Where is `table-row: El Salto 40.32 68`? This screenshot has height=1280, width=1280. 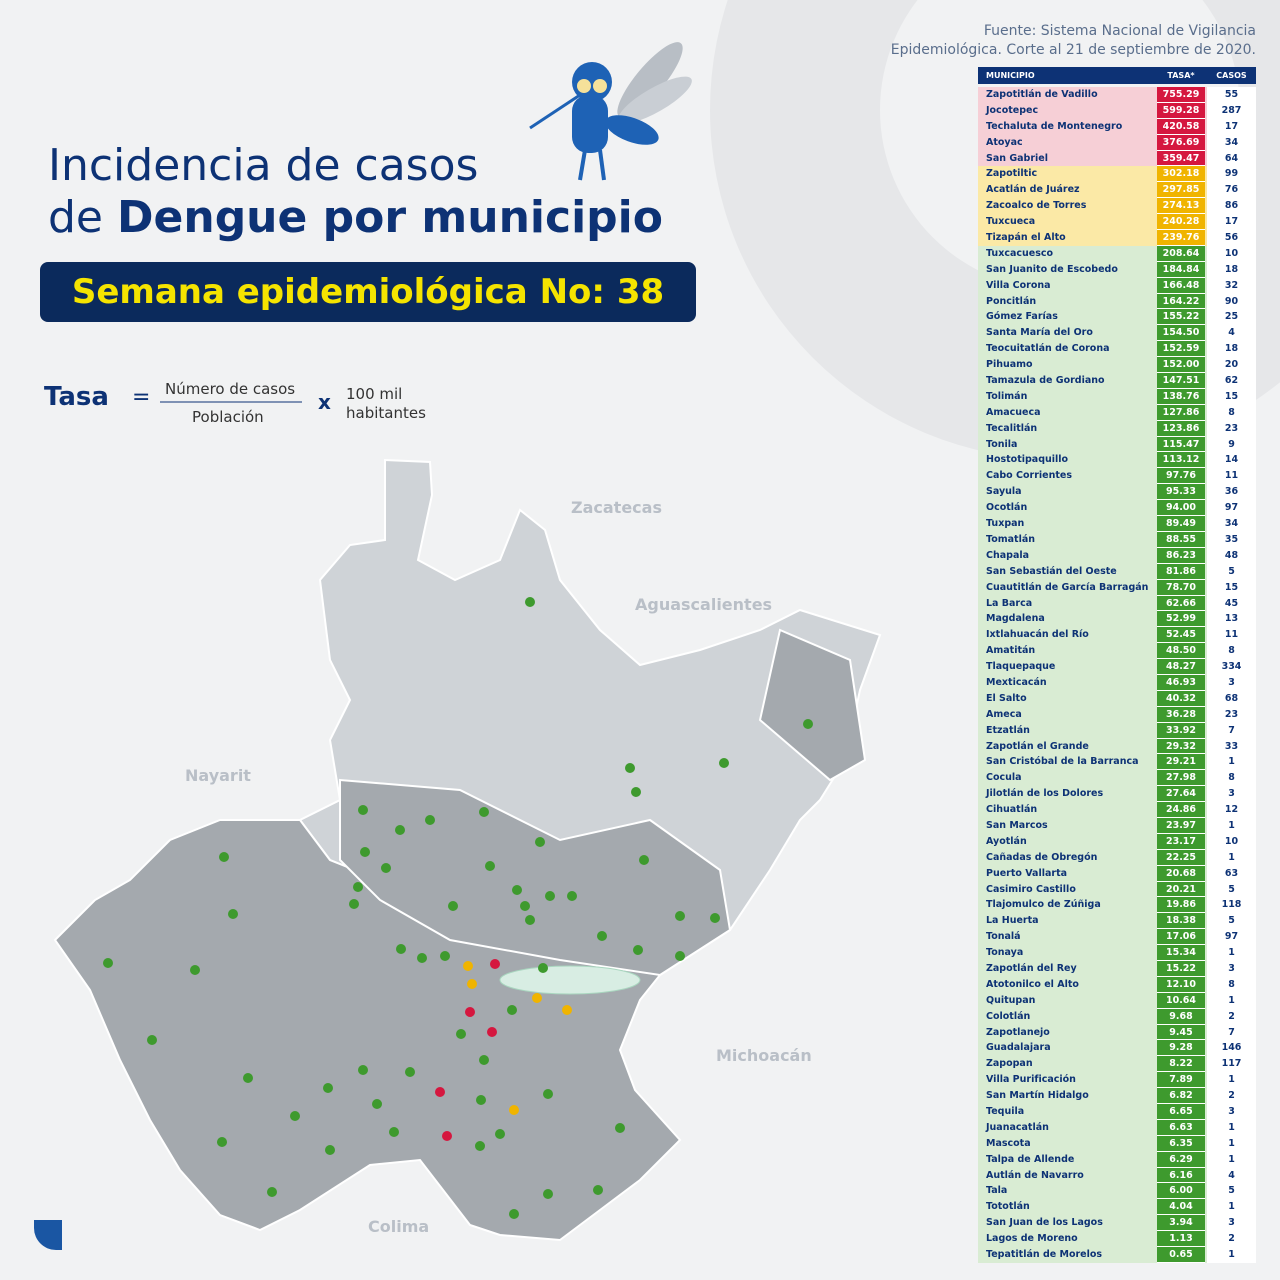
table-row: El Salto 40.32 68 is located at coordinates (1117, 698).